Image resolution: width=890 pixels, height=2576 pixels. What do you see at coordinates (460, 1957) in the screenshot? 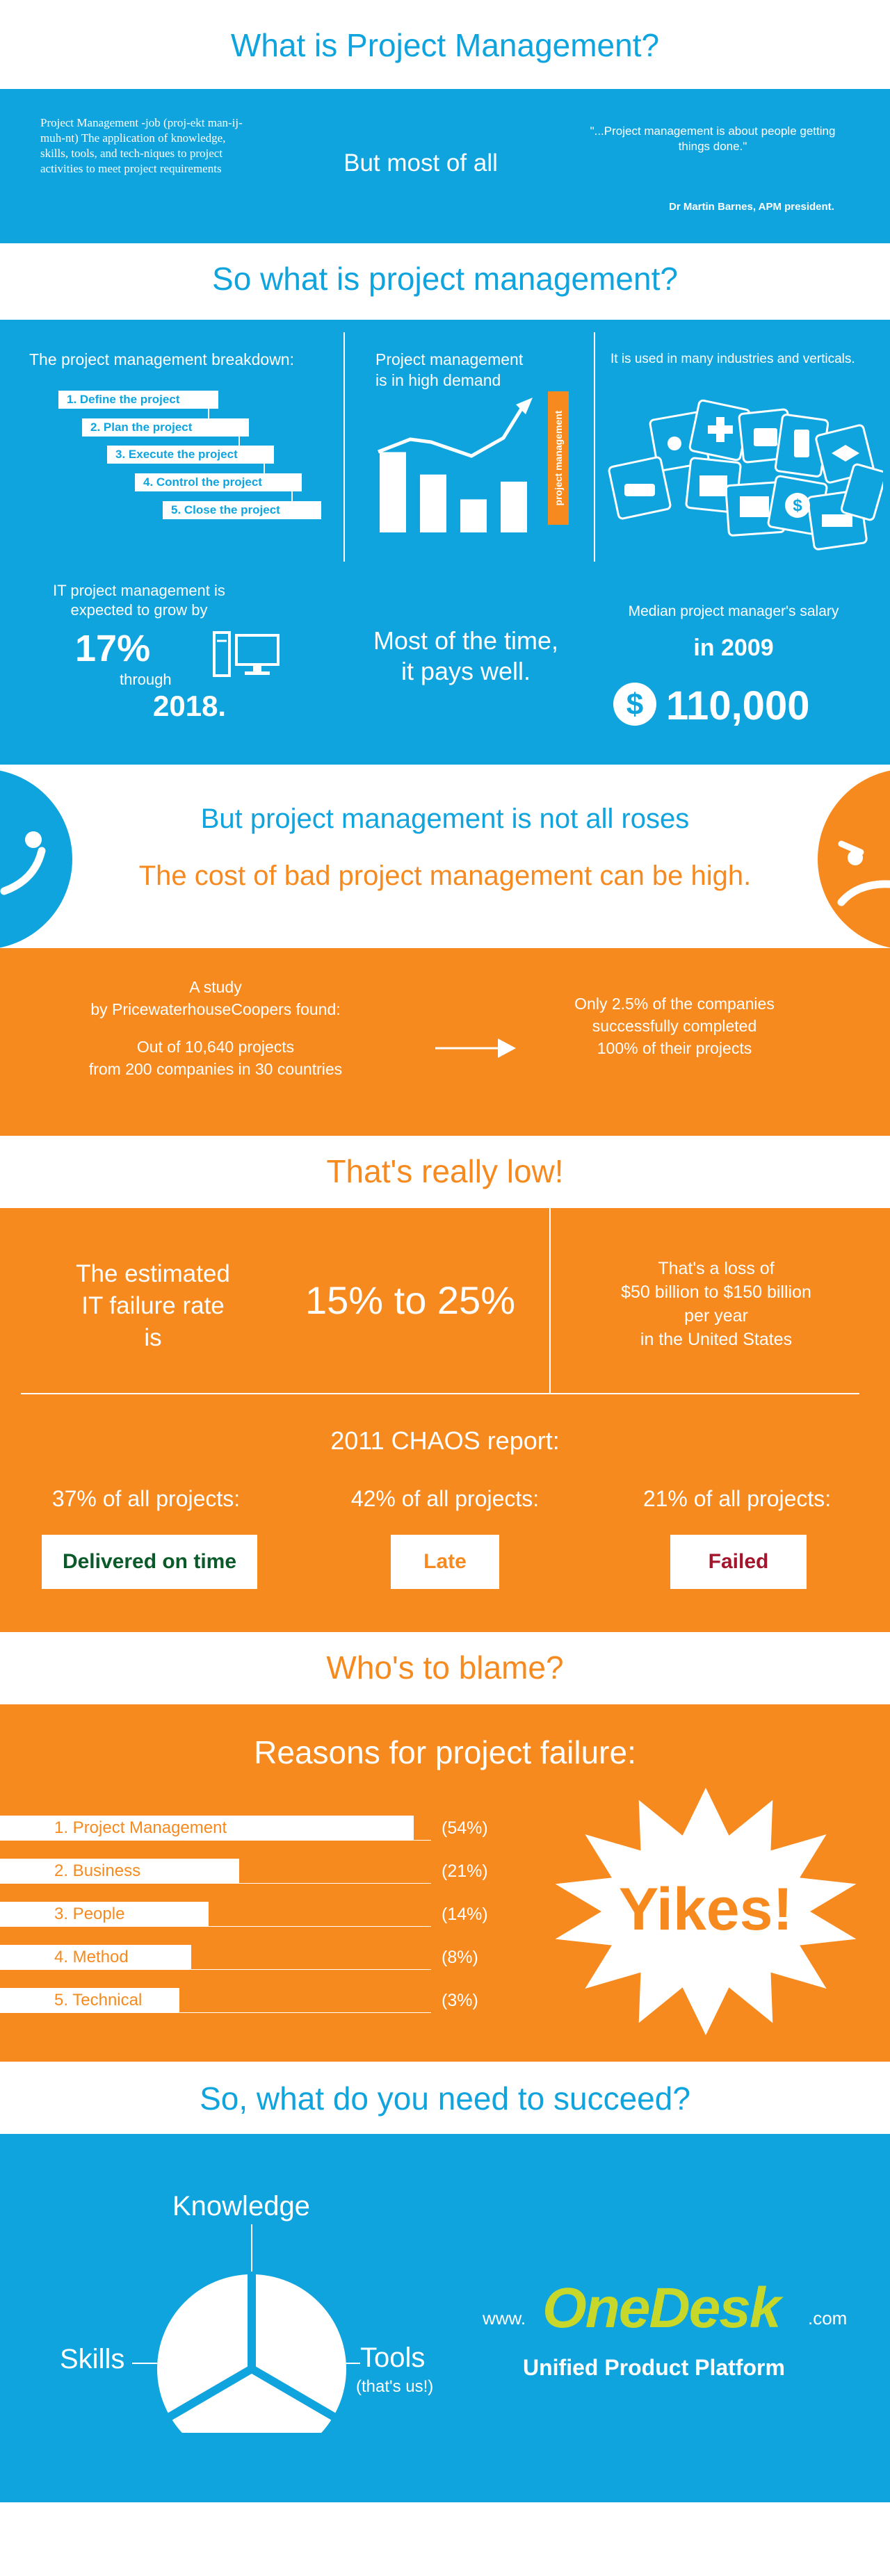
I see `reason-pct: (8%)` at bounding box center [460, 1957].